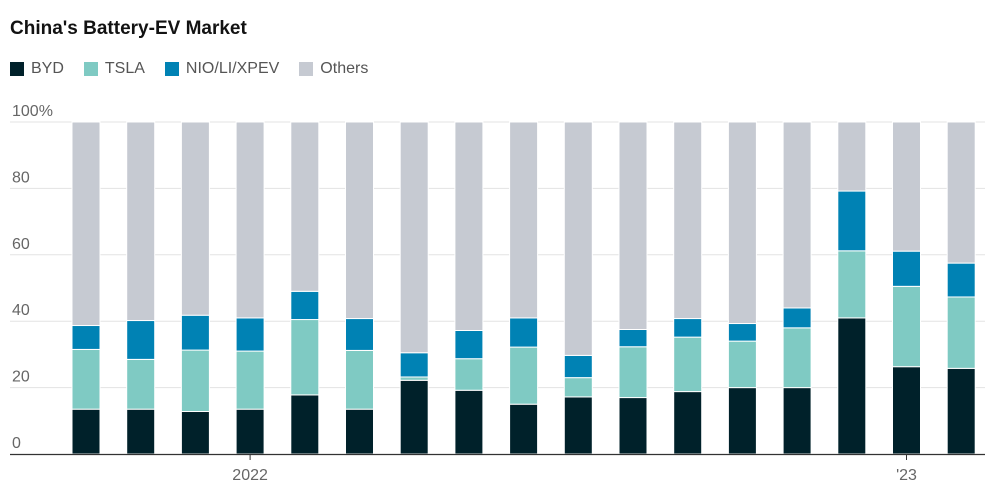  What do you see at coordinates (128, 28) in the screenshot?
I see `chart-title: China's Battery-EV Market` at bounding box center [128, 28].